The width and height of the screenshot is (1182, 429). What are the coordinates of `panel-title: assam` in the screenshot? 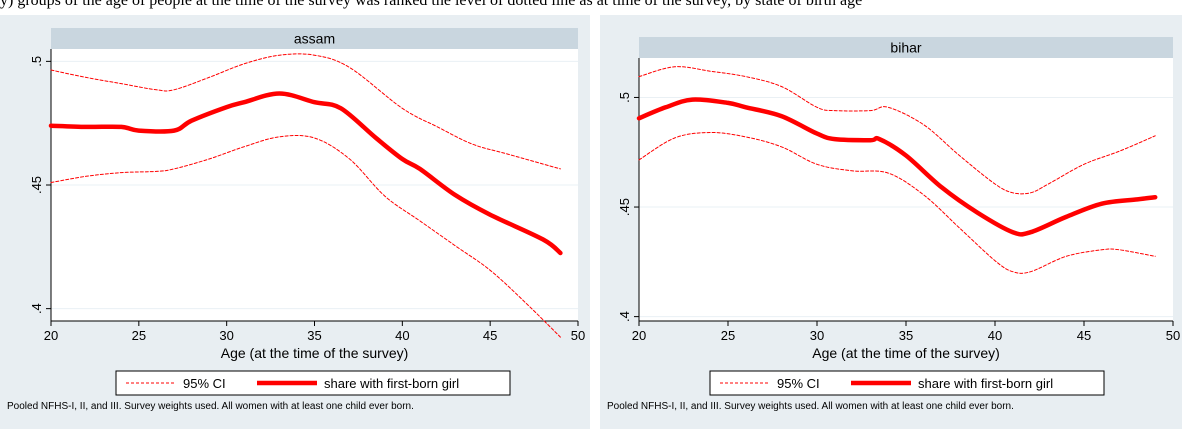 It's located at (314, 39).